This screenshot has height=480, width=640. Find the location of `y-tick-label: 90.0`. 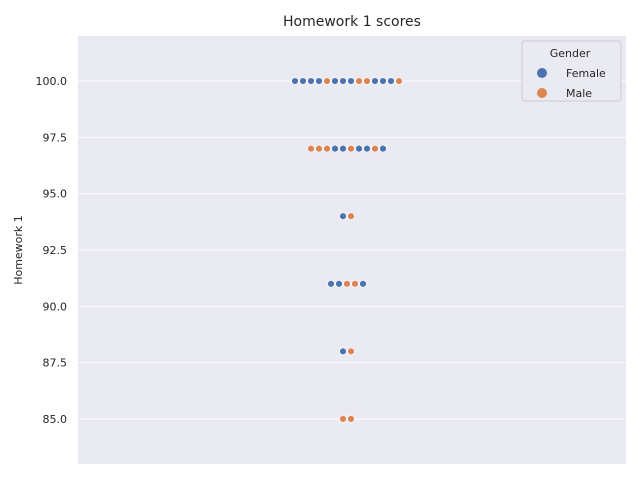

y-tick-label: 90.0 is located at coordinates (55, 306).